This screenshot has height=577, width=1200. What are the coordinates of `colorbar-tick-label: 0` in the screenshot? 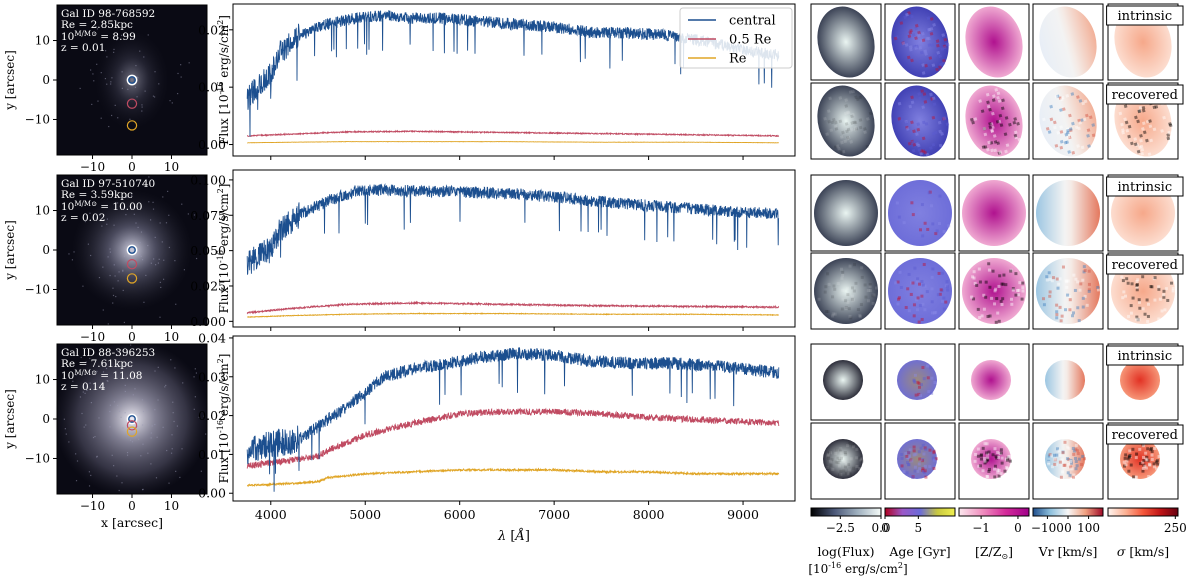 It's located at (885, 528).